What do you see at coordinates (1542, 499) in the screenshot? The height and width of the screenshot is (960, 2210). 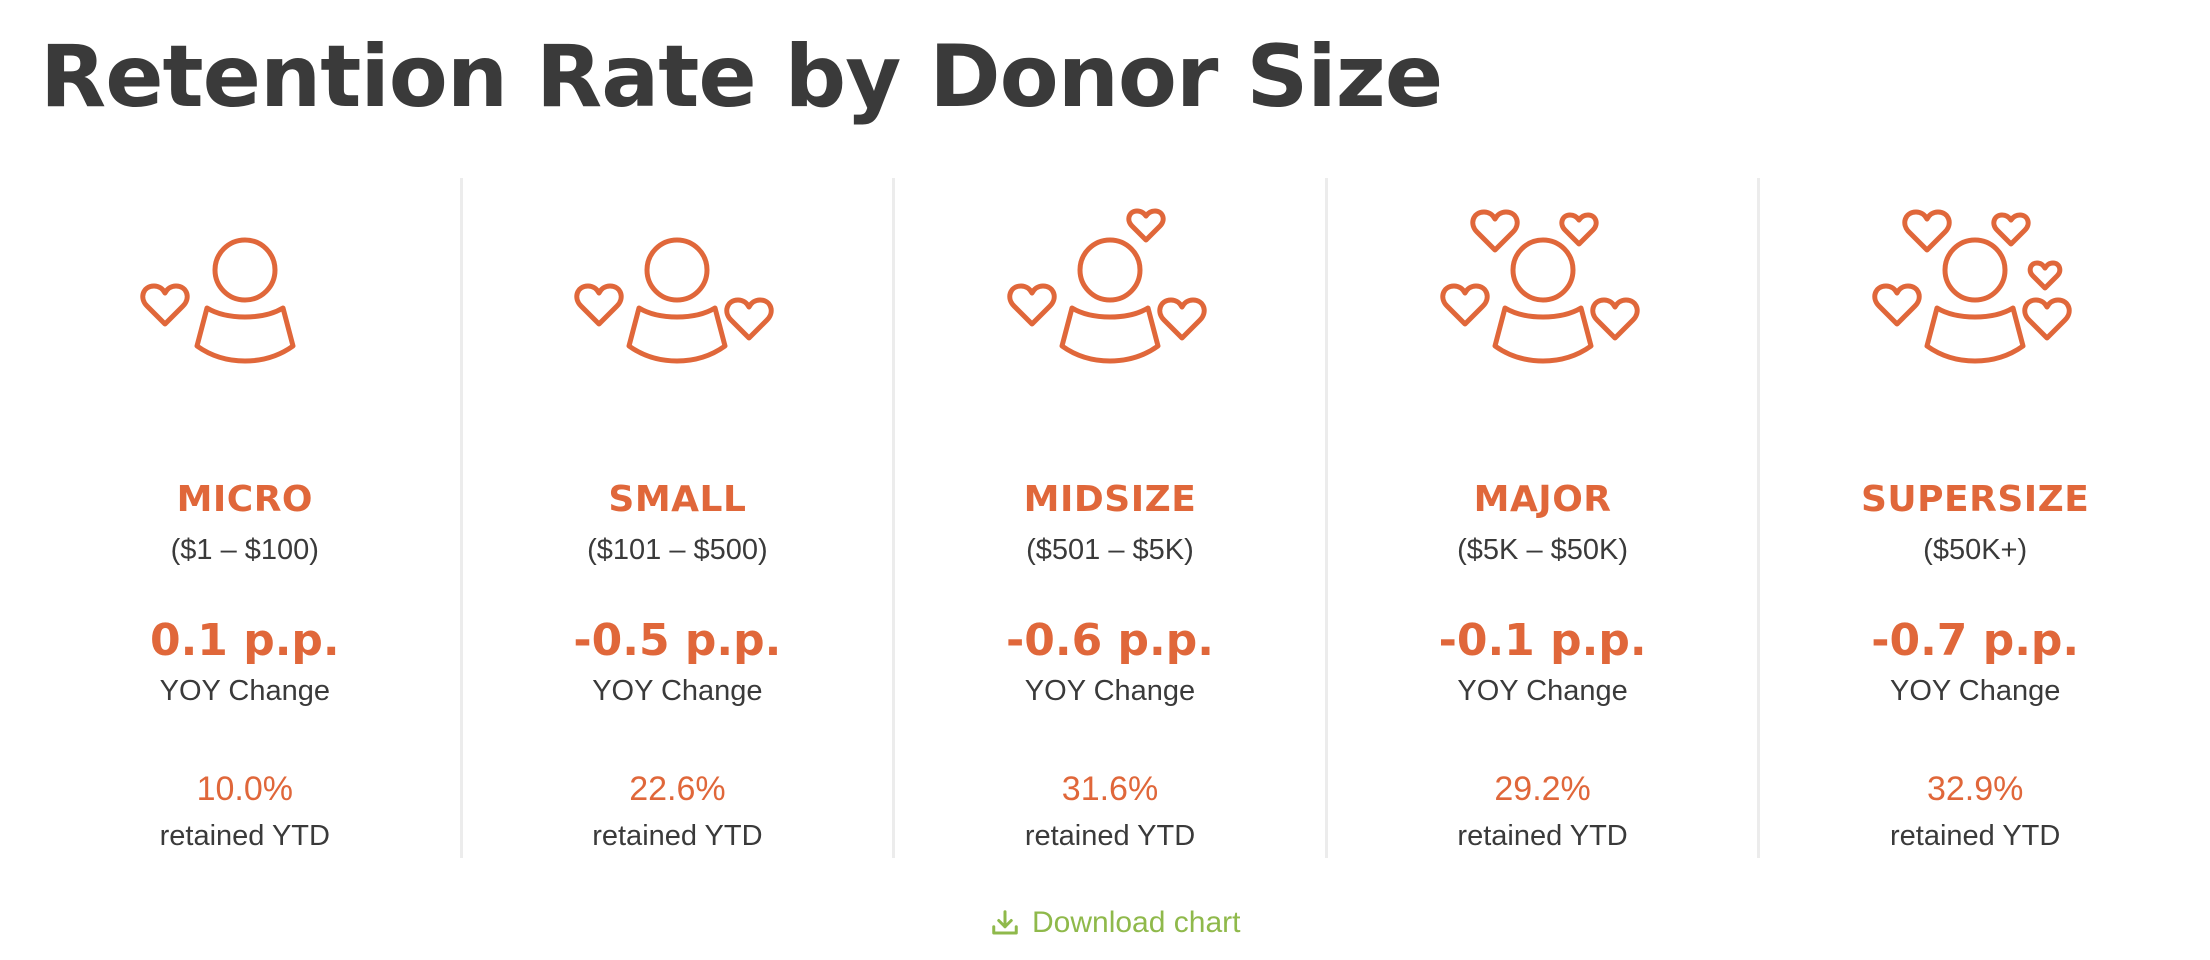 I see `segment-name: MAJOR` at bounding box center [1542, 499].